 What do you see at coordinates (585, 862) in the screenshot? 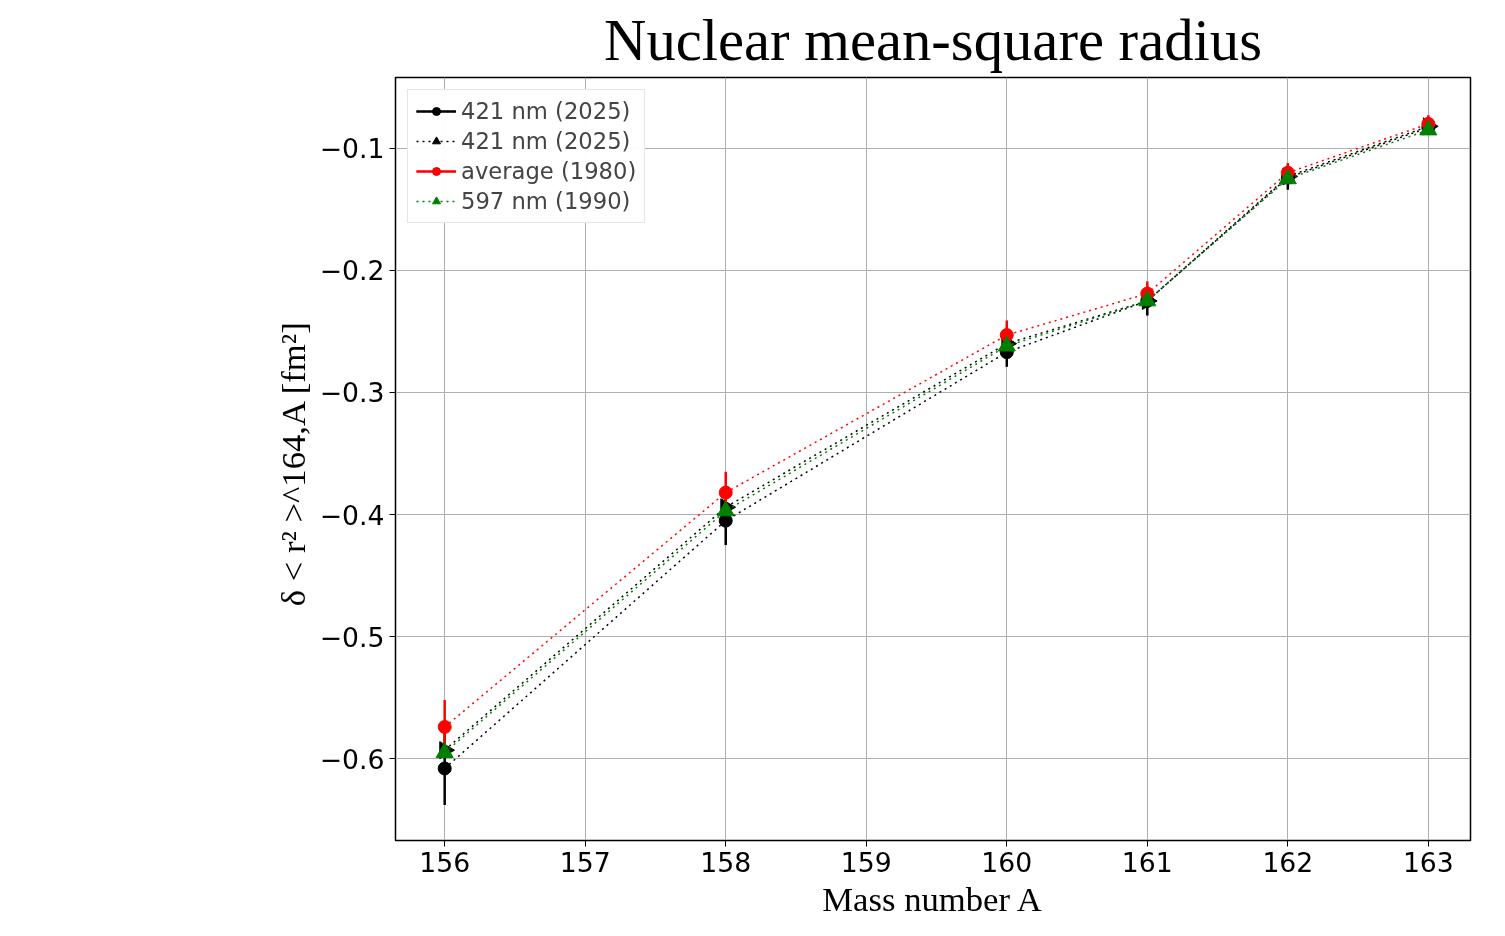
I see `x-tick-label: 157` at bounding box center [585, 862].